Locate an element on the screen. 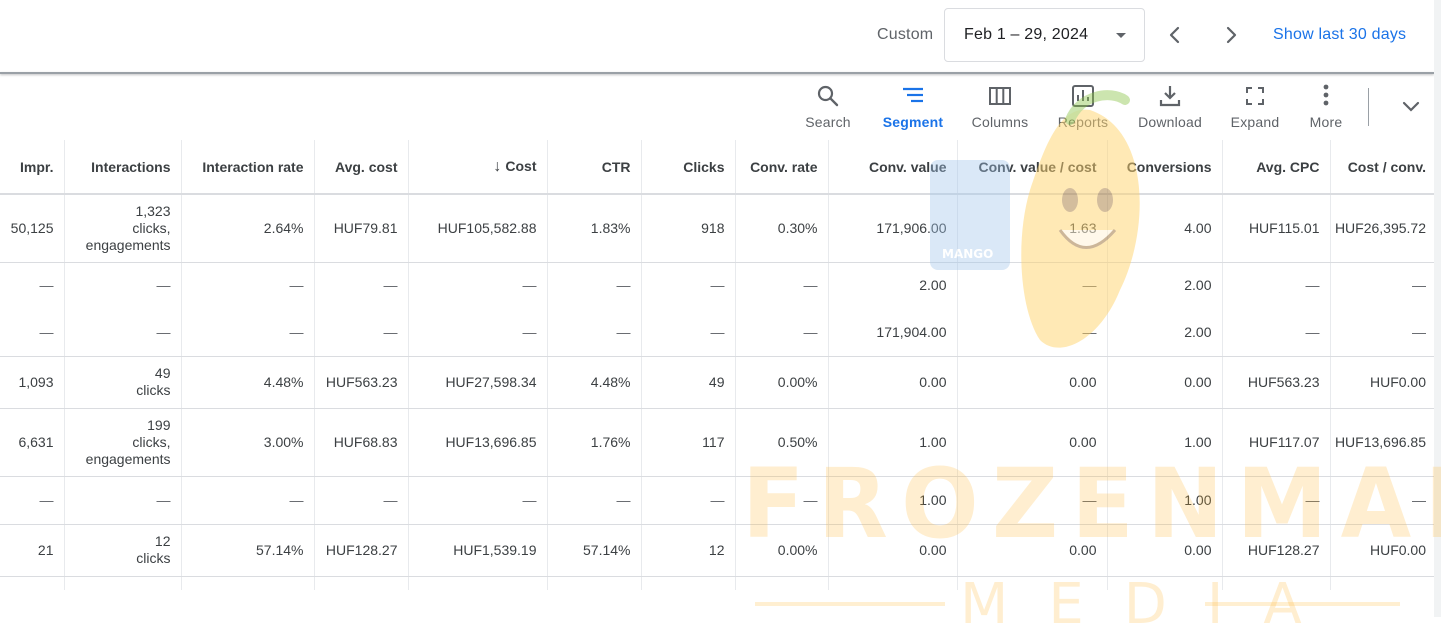 The width and height of the screenshot is (1441, 637). reports-label: Reports is located at coordinates (1083, 122).